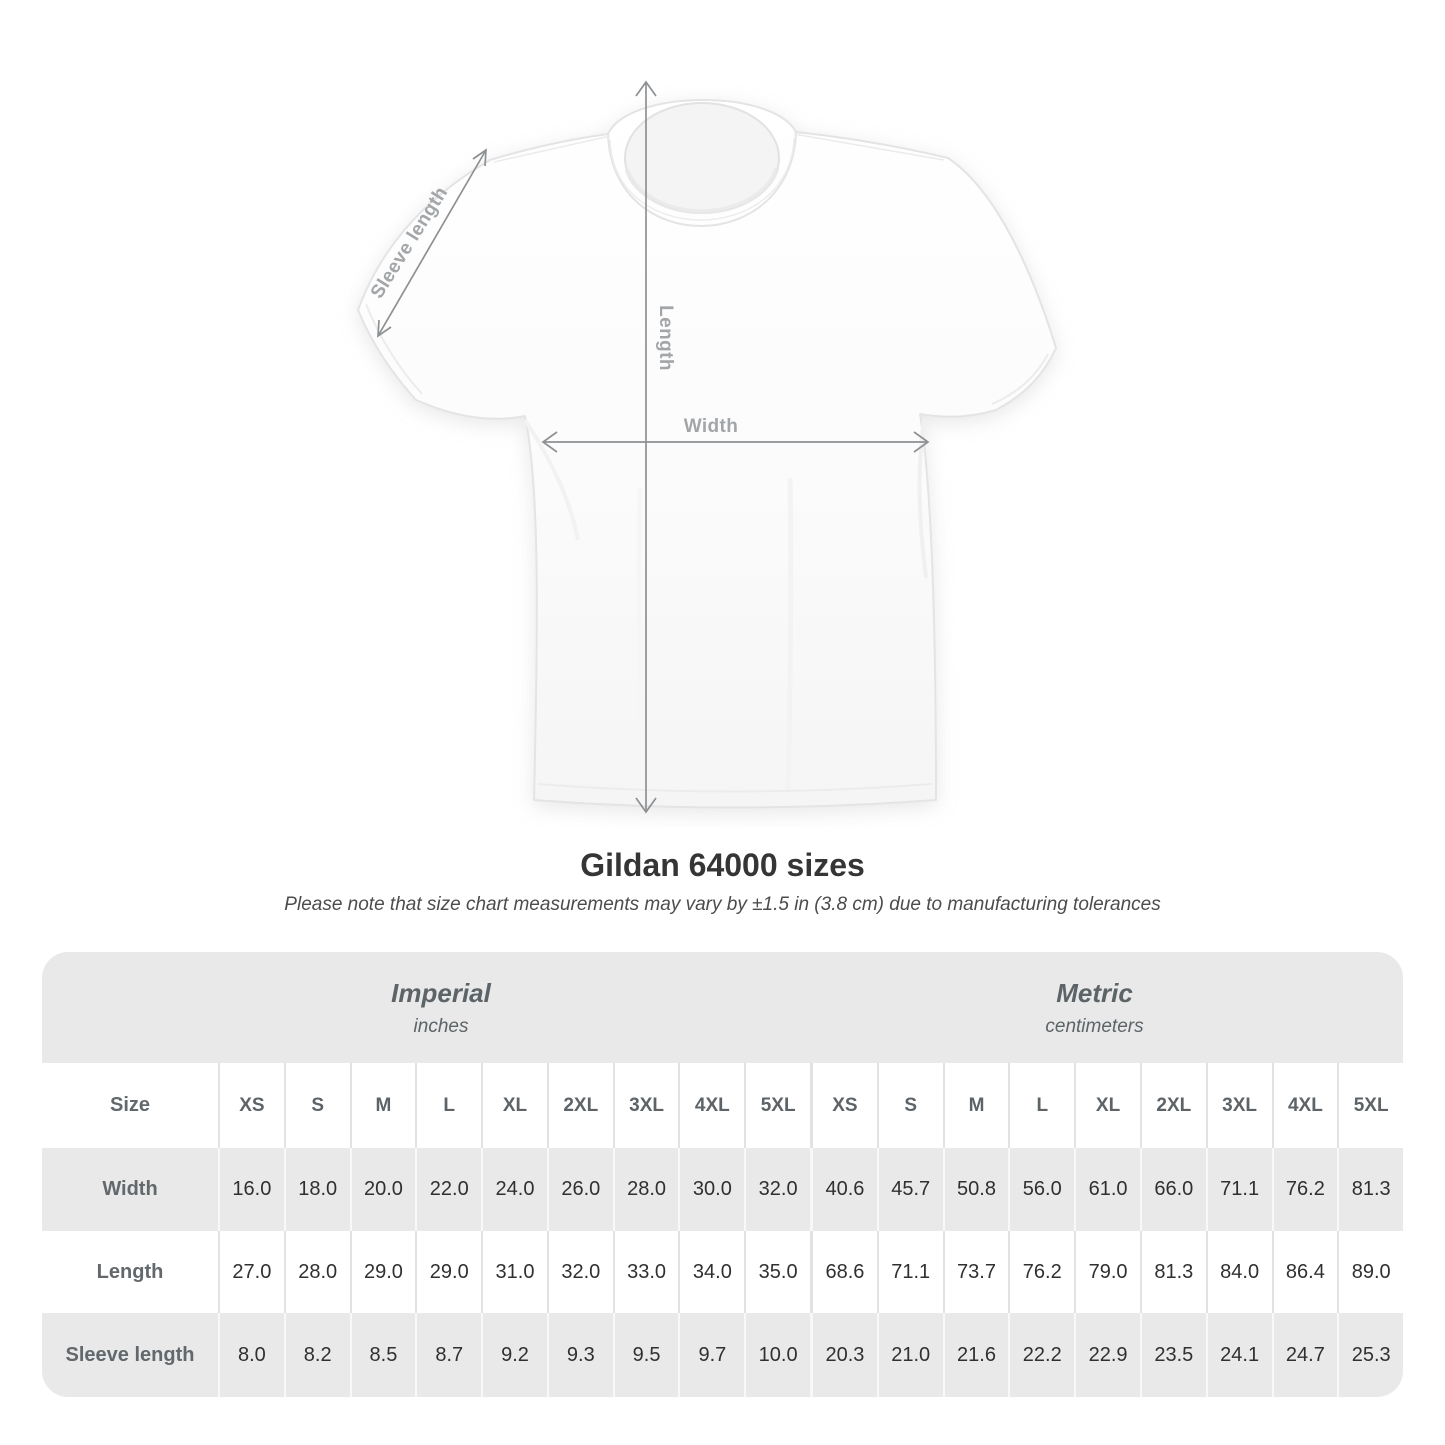 This screenshot has width=1445, height=1445. What do you see at coordinates (711, 1189) in the screenshot?
I see `value-cell: 30.0` at bounding box center [711, 1189].